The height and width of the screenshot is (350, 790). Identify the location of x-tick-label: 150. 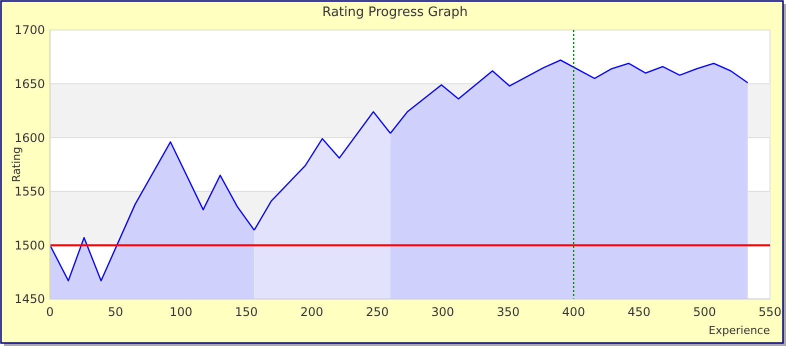
(246, 312).